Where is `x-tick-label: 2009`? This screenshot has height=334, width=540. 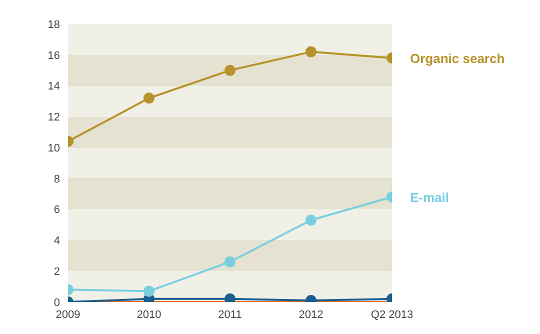 x-tick-label: 2009 is located at coordinates (68, 314).